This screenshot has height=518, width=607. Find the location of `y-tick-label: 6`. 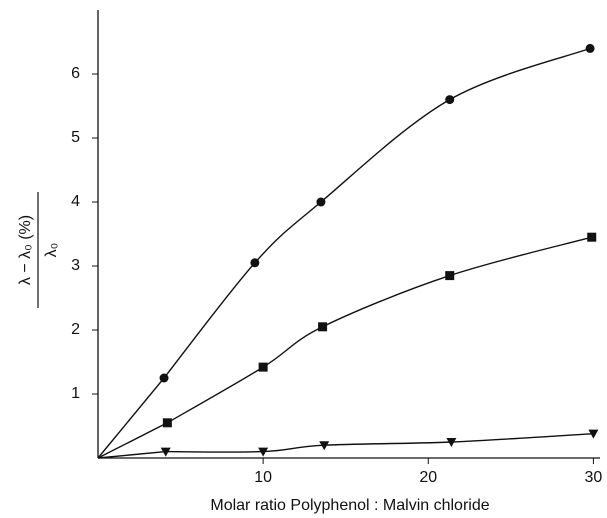

y-tick-label: 6 is located at coordinates (75, 73).